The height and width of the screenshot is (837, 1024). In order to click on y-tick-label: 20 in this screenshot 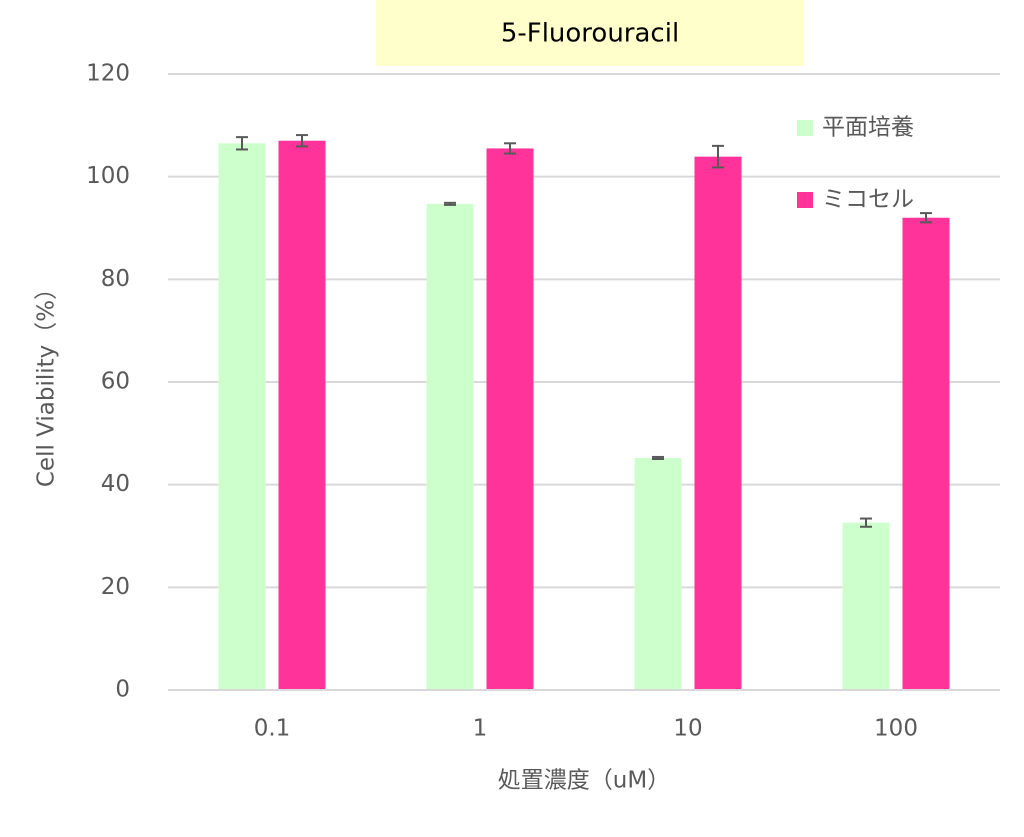, I will do `click(115, 587)`.